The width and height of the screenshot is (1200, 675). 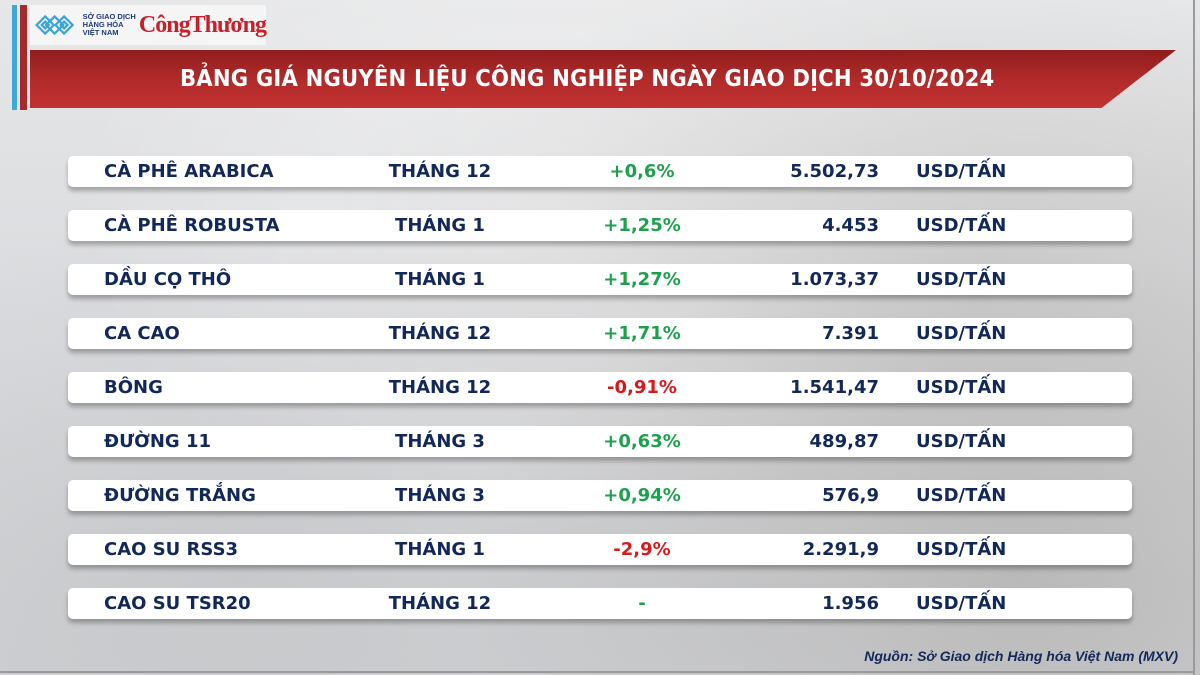 I want to click on mxv-line-1: SỞ GIAO DỊCH, so click(x=109, y=16).